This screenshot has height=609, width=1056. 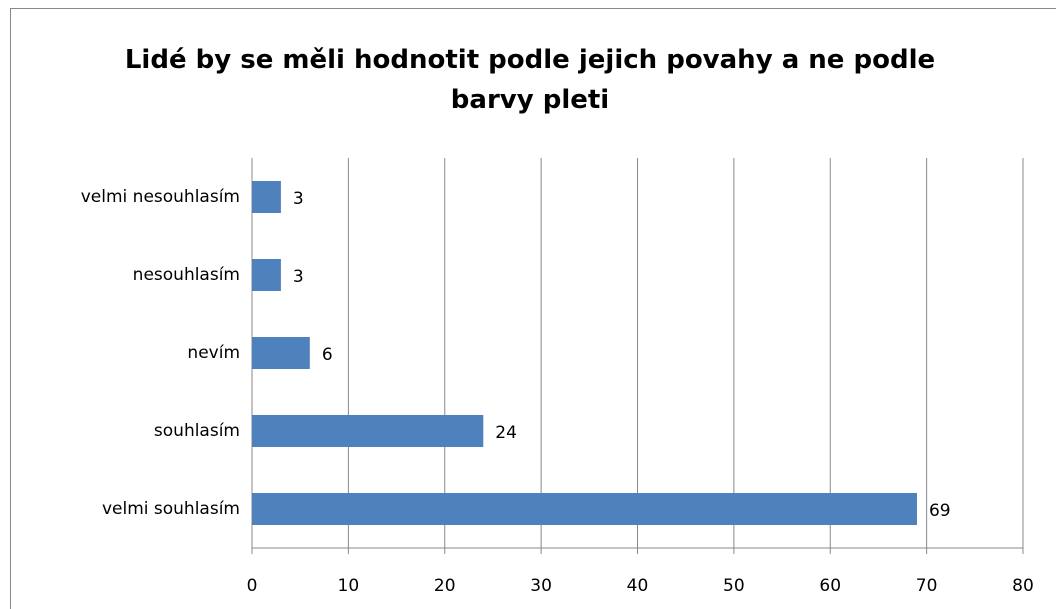 What do you see at coordinates (213, 353) in the screenshot?
I see `y-tick-label: nevím` at bounding box center [213, 353].